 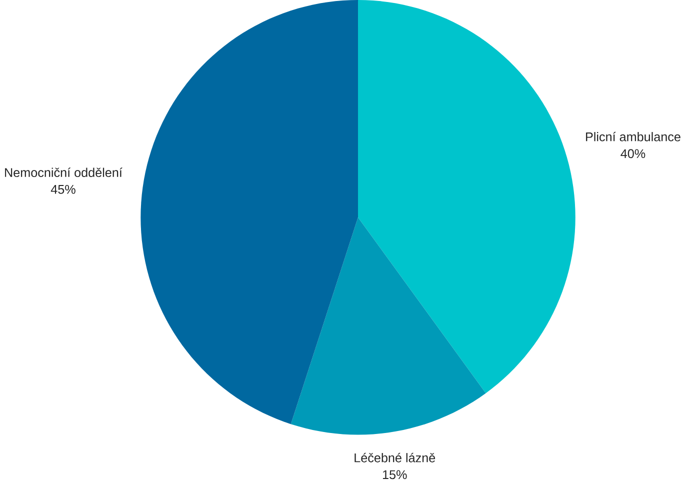 I want to click on data-label: 45%, so click(x=63, y=189).